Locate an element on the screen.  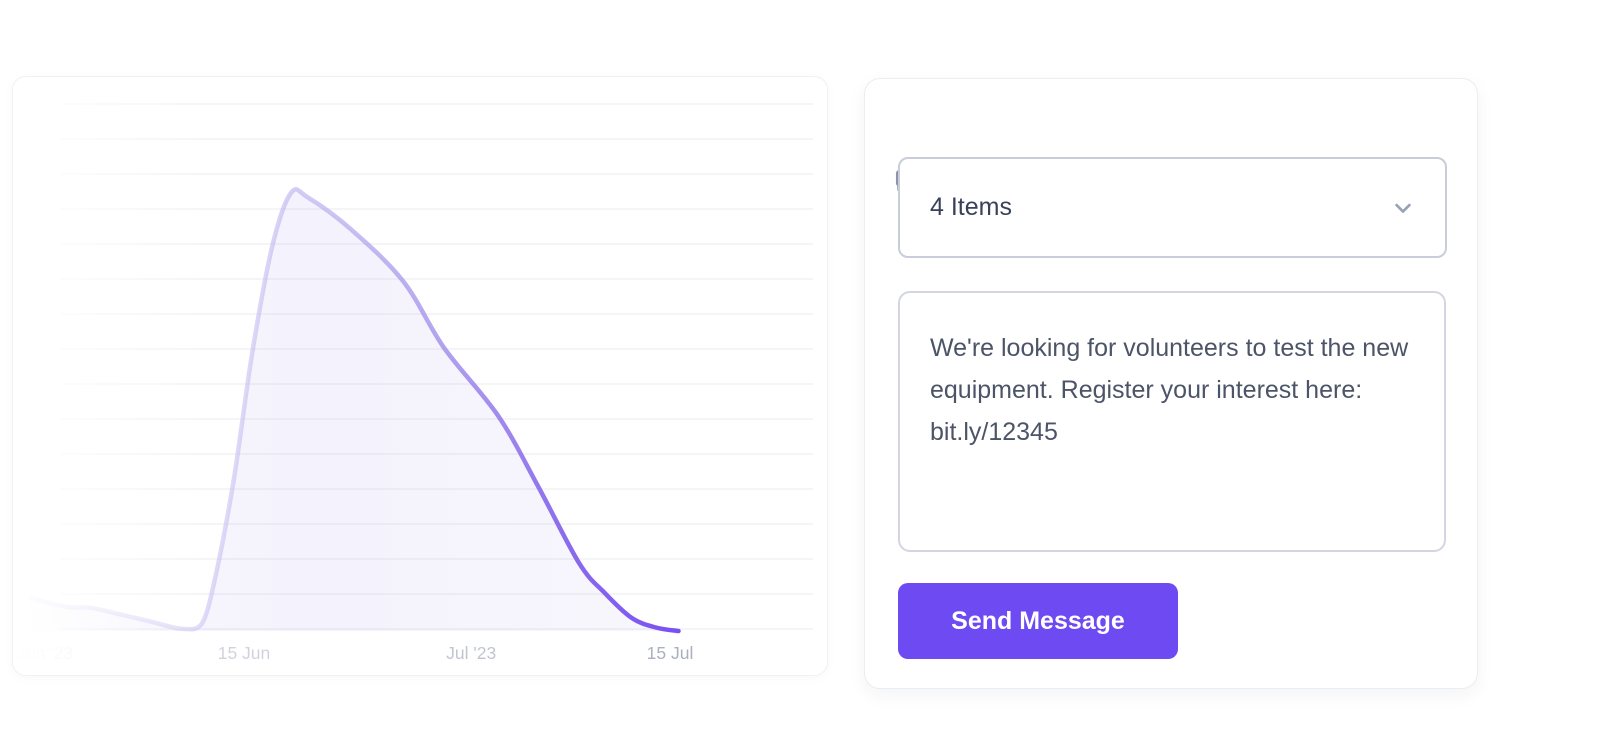
send-message-button: Send Message is located at coordinates (1038, 621).